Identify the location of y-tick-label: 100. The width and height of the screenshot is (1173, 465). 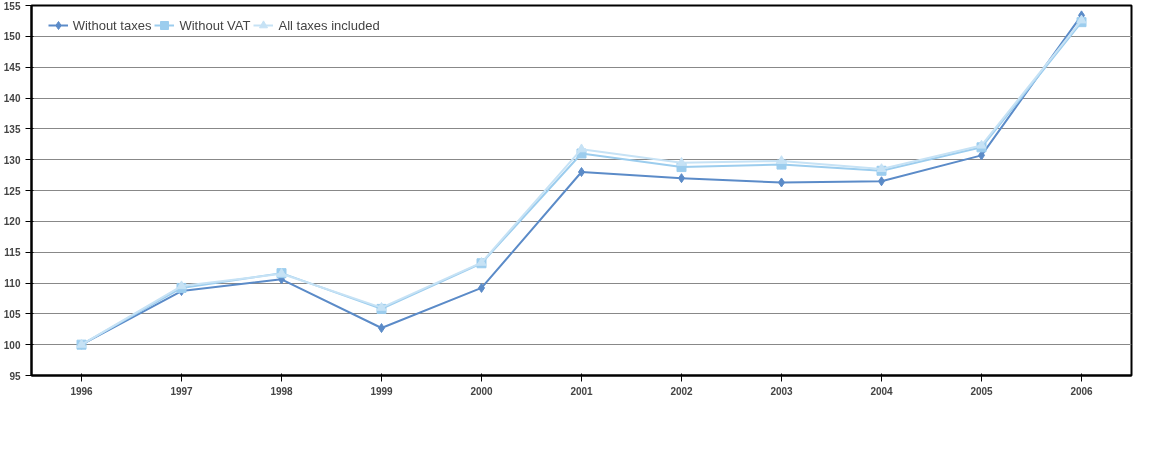
(12, 345).